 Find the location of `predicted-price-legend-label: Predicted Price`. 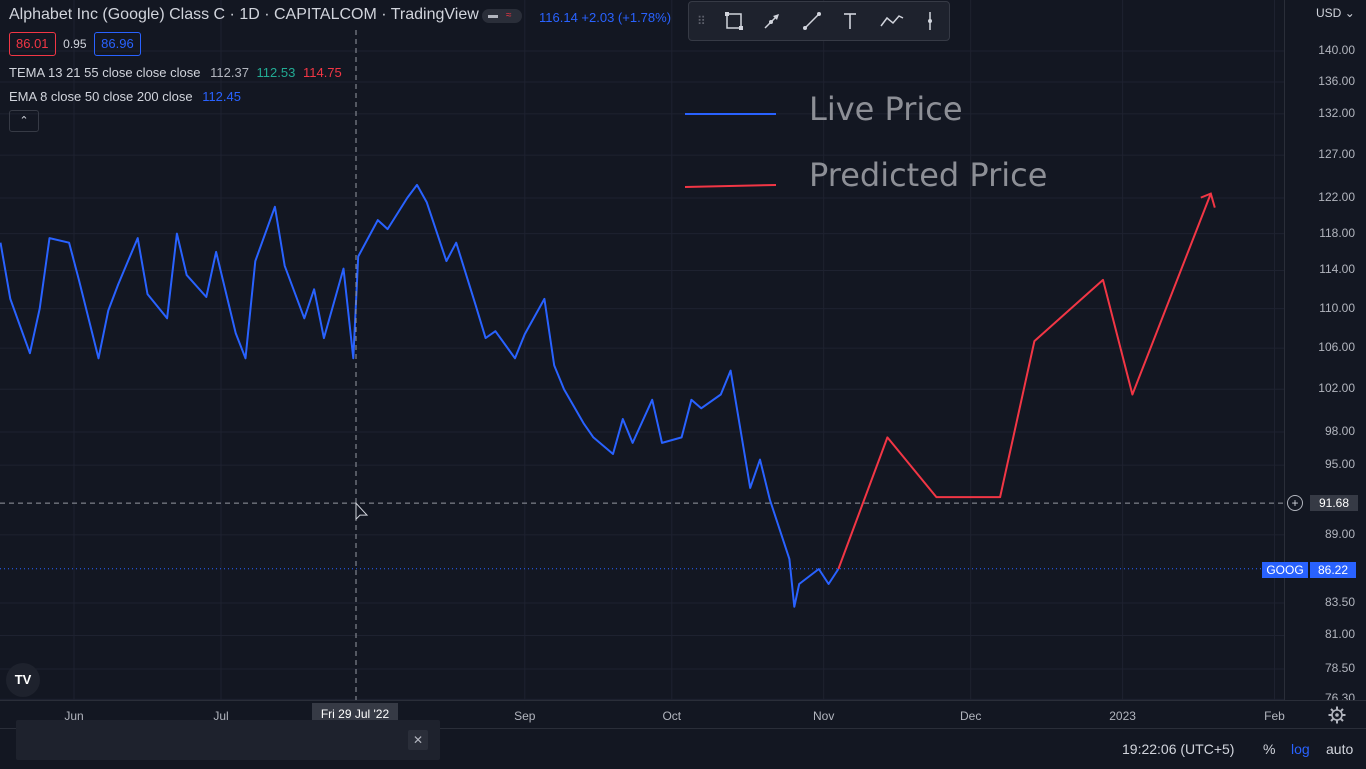

predicted-price-legend-label: Predicted Price is located at coordinates (928, 175).